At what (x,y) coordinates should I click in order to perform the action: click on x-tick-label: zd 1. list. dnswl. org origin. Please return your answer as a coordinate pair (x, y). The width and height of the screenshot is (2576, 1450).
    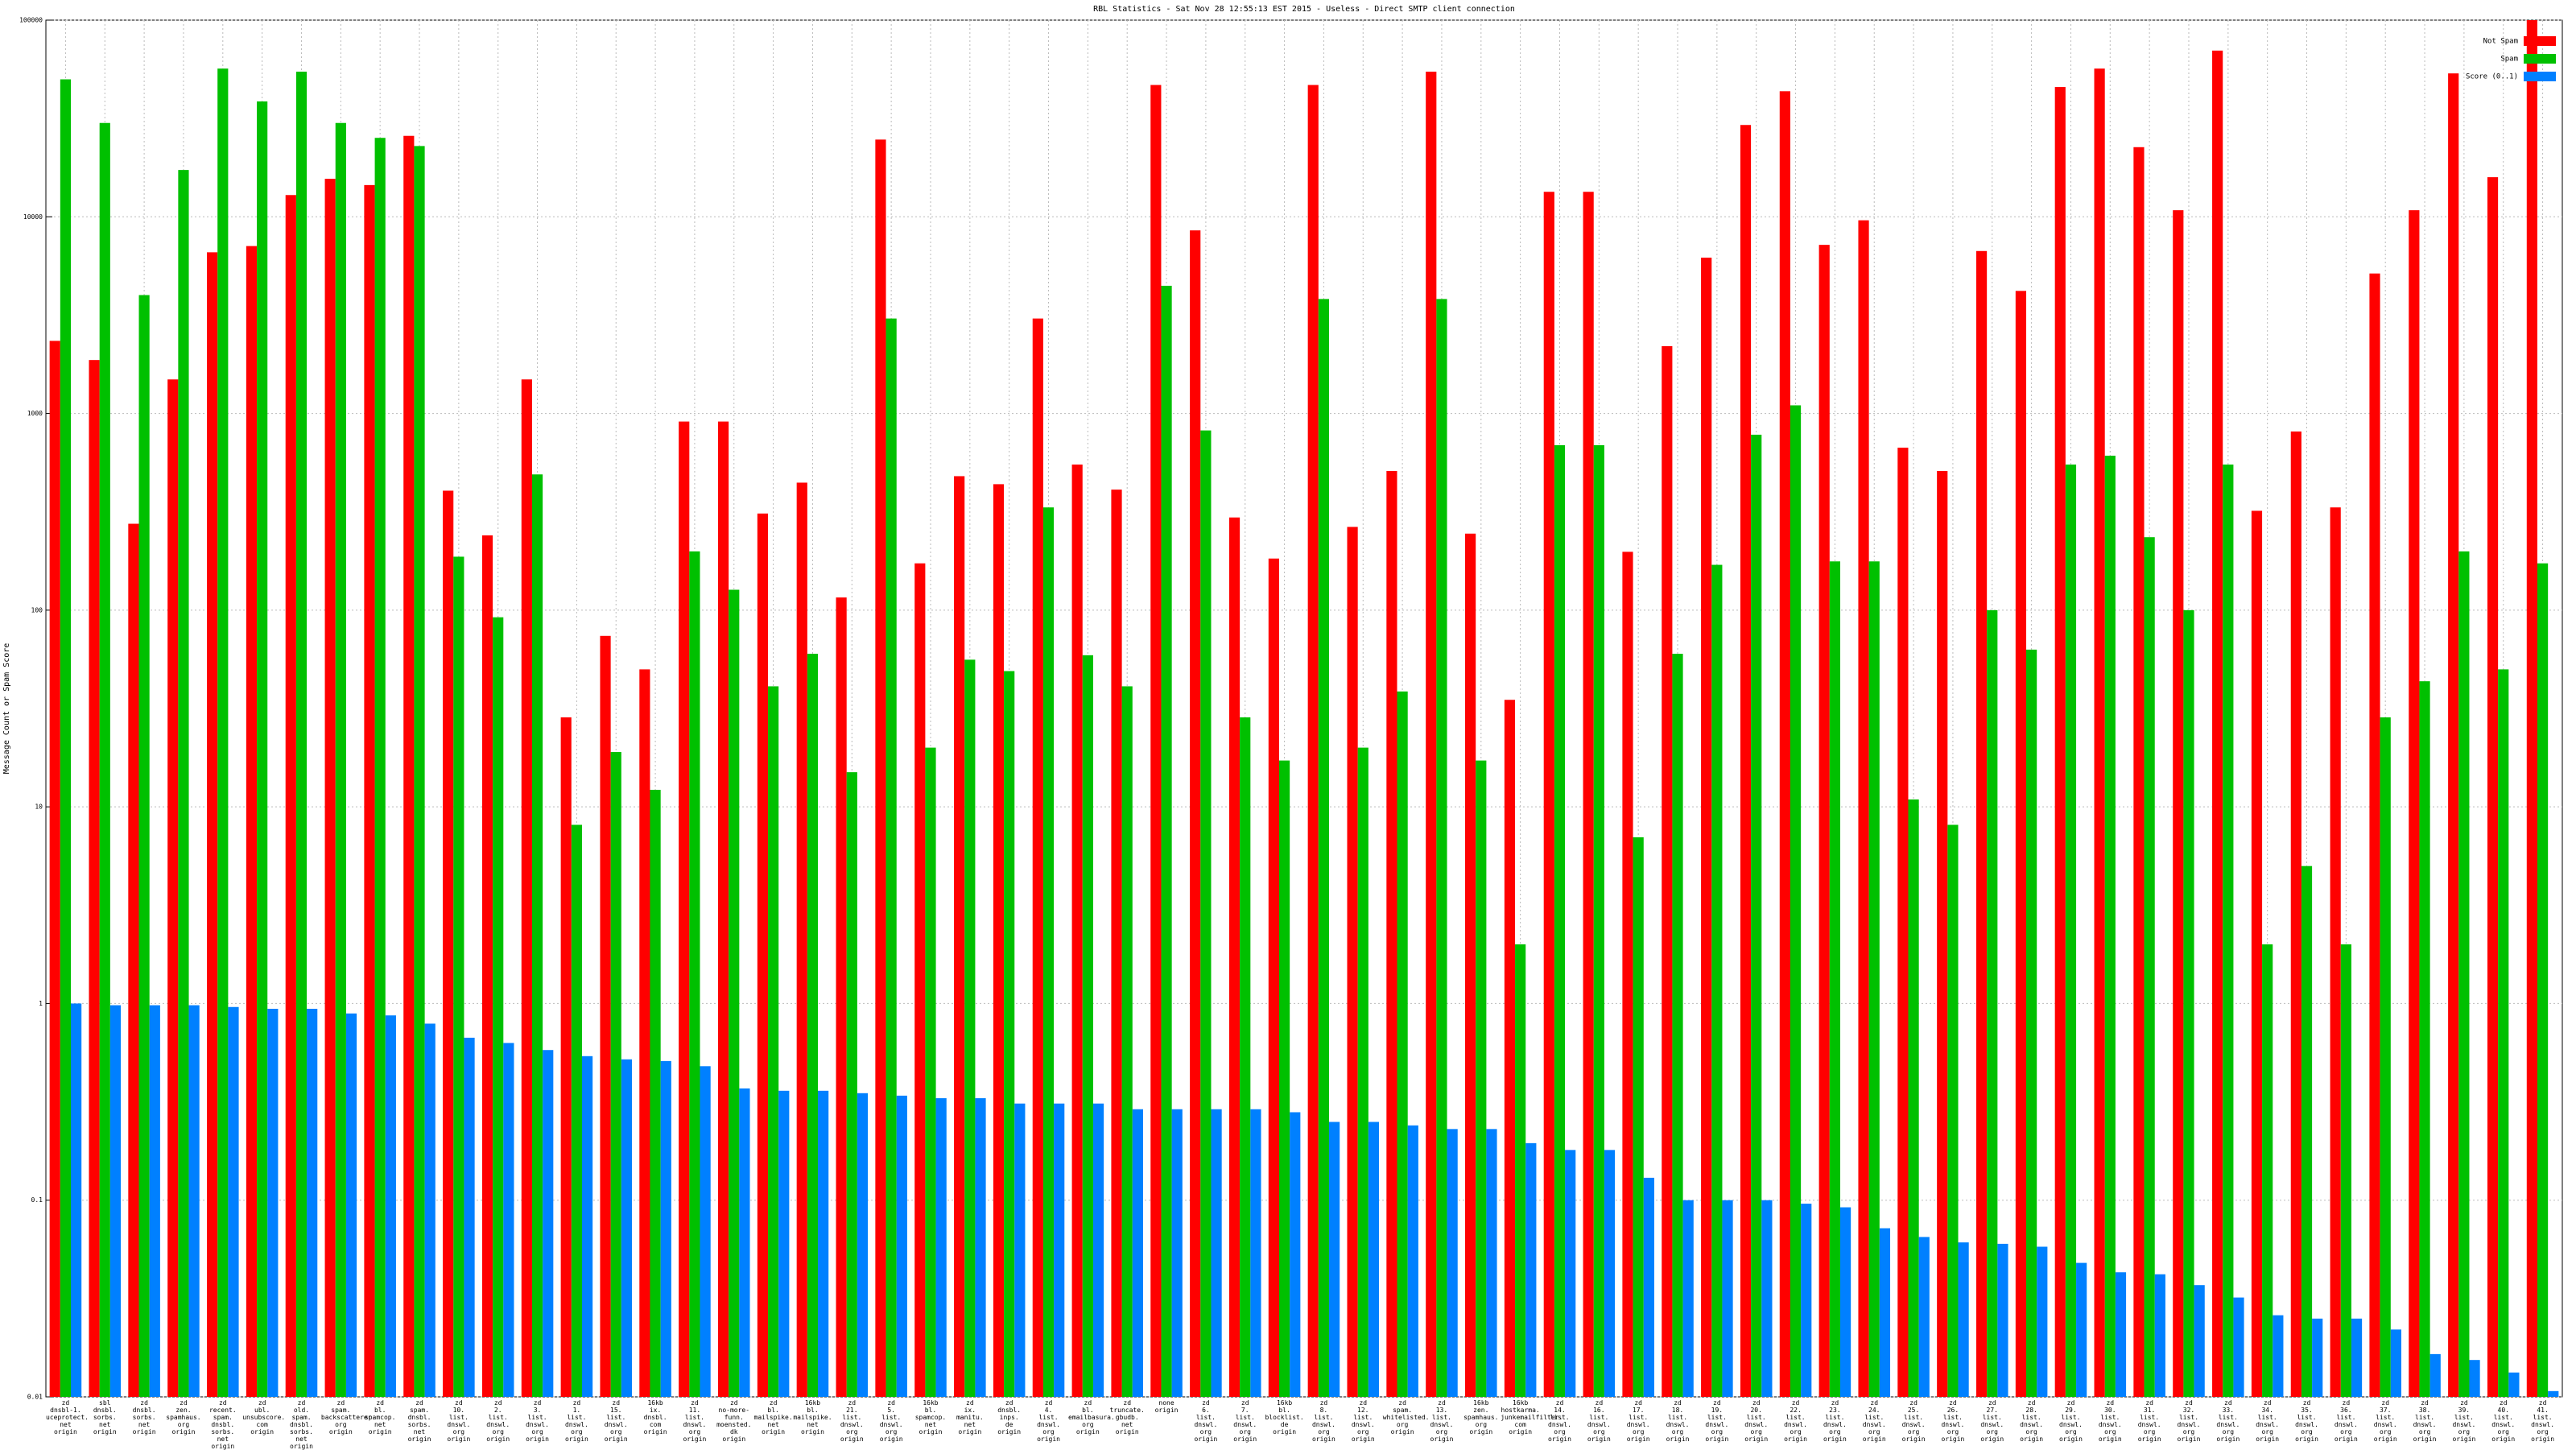
    Looking at the image, I should click on (576, 1421).